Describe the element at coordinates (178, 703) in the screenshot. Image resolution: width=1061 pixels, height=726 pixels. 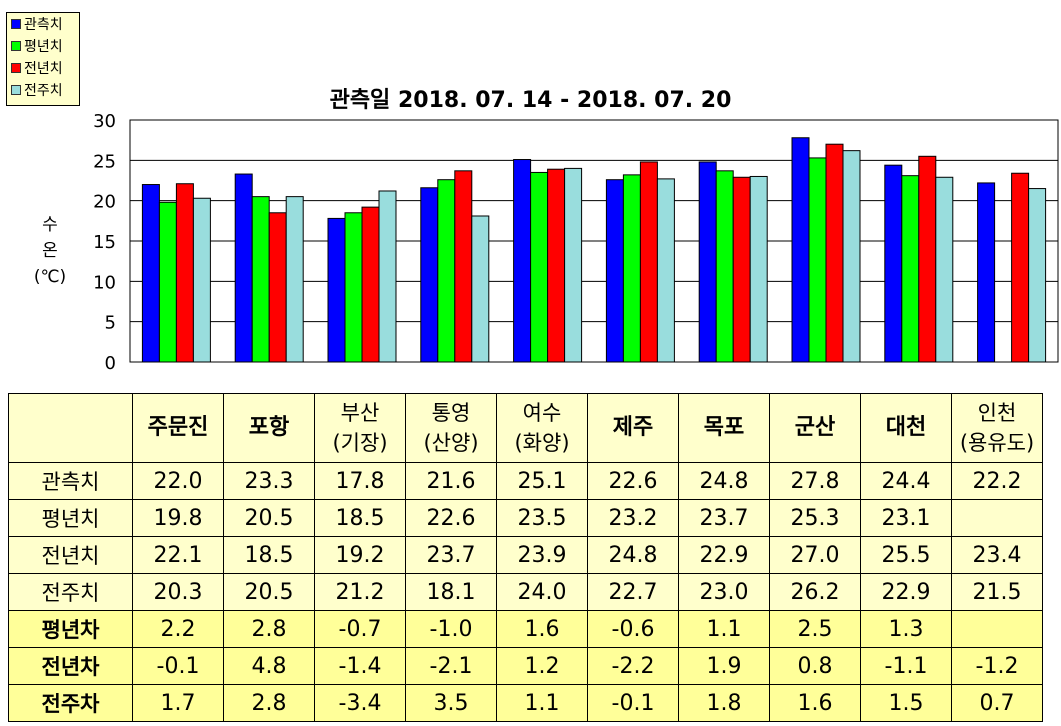
I see `table-cell: 1.7` at that location.